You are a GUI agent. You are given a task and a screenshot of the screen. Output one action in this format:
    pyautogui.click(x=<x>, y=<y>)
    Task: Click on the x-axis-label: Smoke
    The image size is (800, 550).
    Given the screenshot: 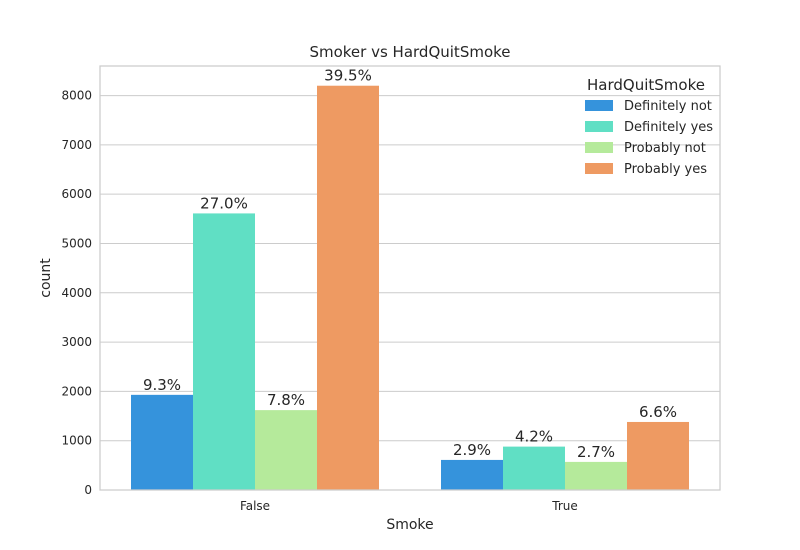 What is the action you would take?
    pyautogui.click(x=409, y=525)
    